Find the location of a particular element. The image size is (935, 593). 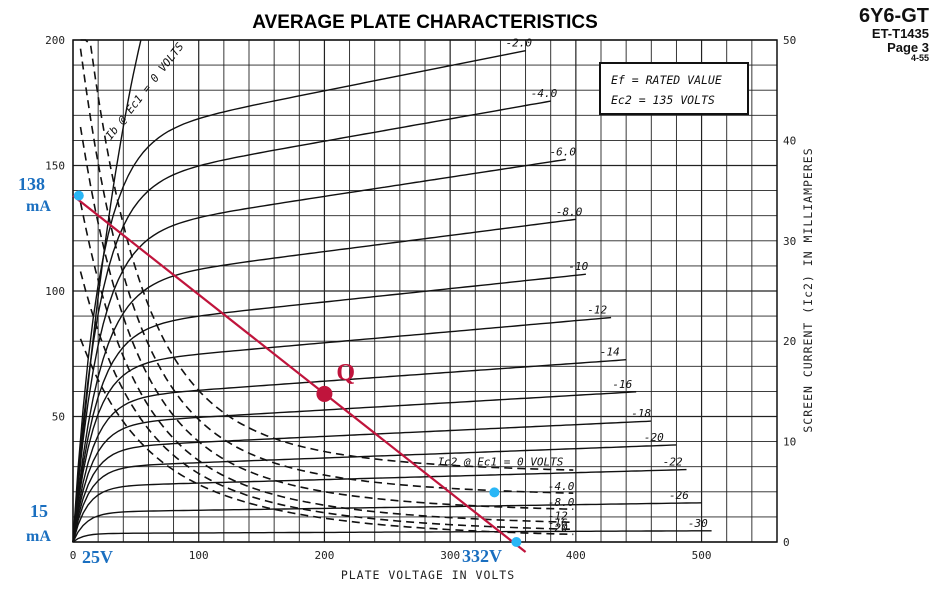

x-tick-label: 200 is located at coordinates (324, 555).